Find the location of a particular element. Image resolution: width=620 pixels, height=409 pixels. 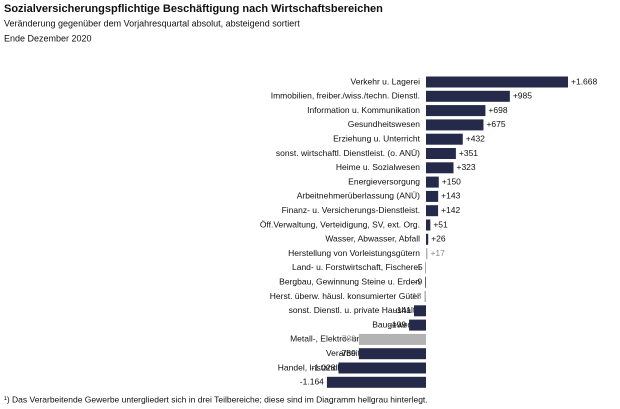

value-label: -1.164 is located at coordinates (312, 382).